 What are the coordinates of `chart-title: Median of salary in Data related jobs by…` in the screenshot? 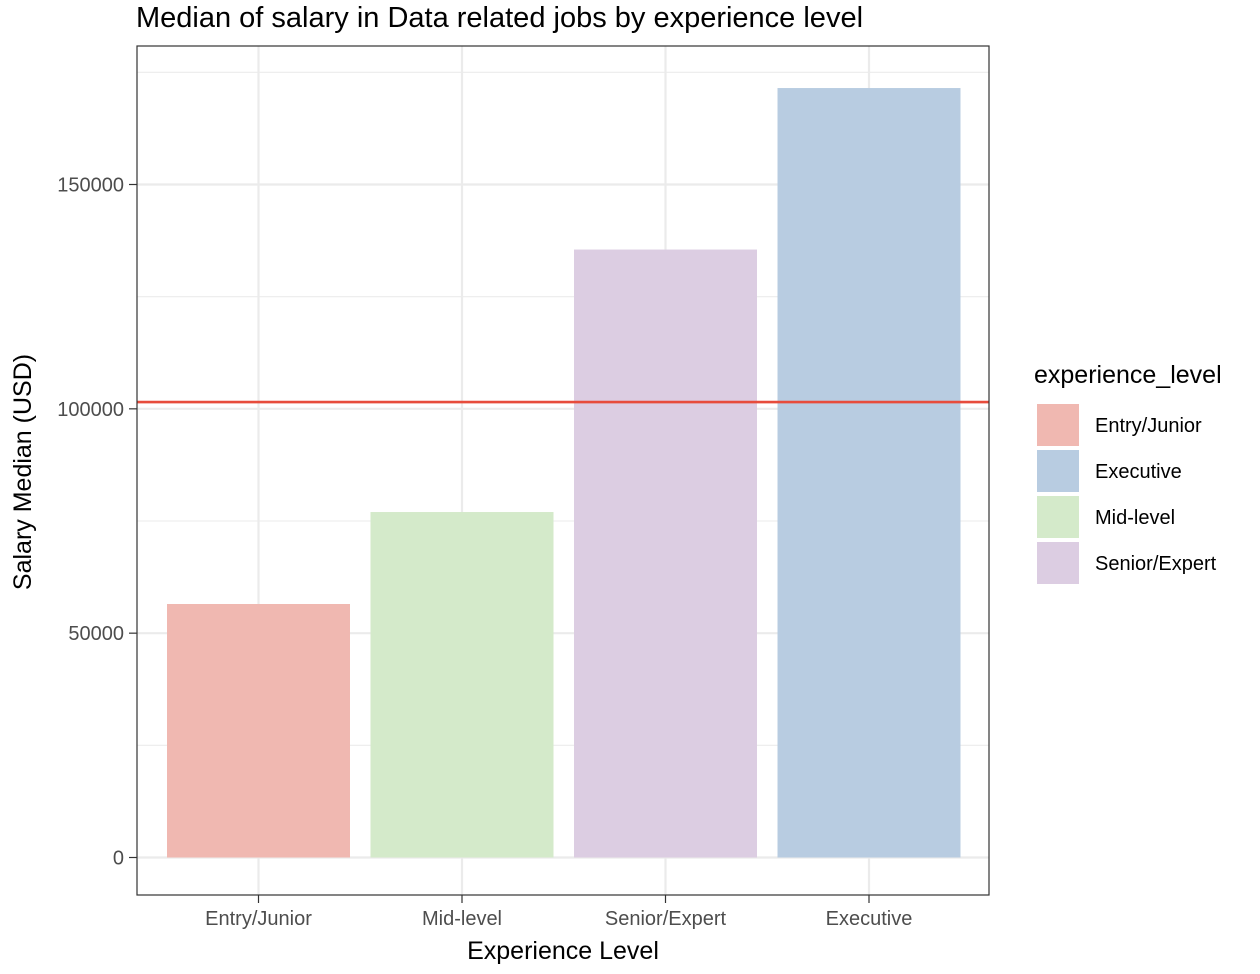 It's located at (499, 18).